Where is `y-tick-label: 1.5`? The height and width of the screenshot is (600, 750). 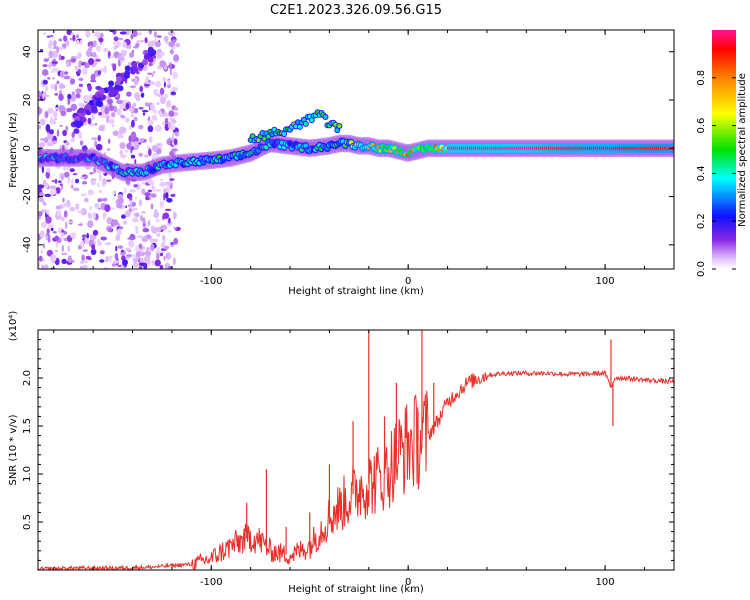 y-tick-label: 1.5 is located at coordinates (27, 426).